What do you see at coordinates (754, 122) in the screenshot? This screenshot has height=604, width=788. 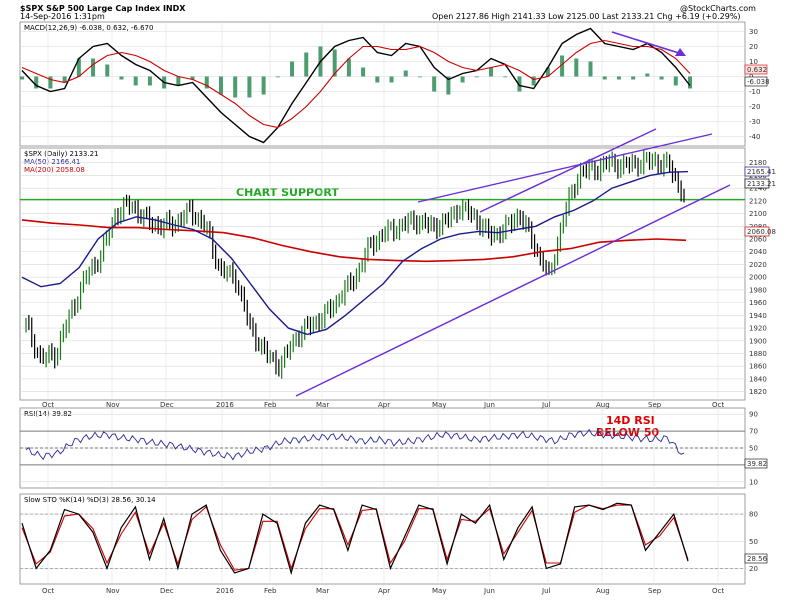 I see `y-tick-label: -30` at bounding box center [754, 122].